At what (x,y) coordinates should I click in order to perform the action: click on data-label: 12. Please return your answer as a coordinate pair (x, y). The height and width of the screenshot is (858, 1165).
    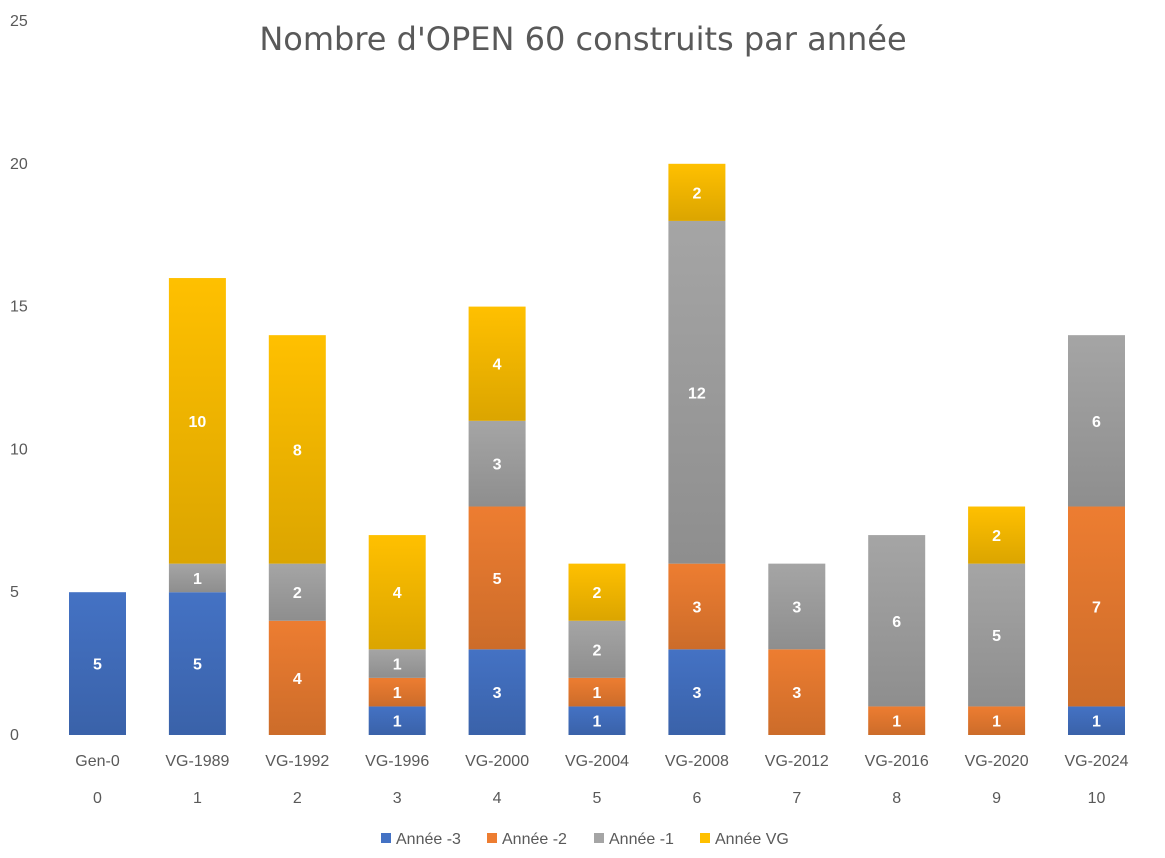
    Looking at the image, I should click on (697, 393).